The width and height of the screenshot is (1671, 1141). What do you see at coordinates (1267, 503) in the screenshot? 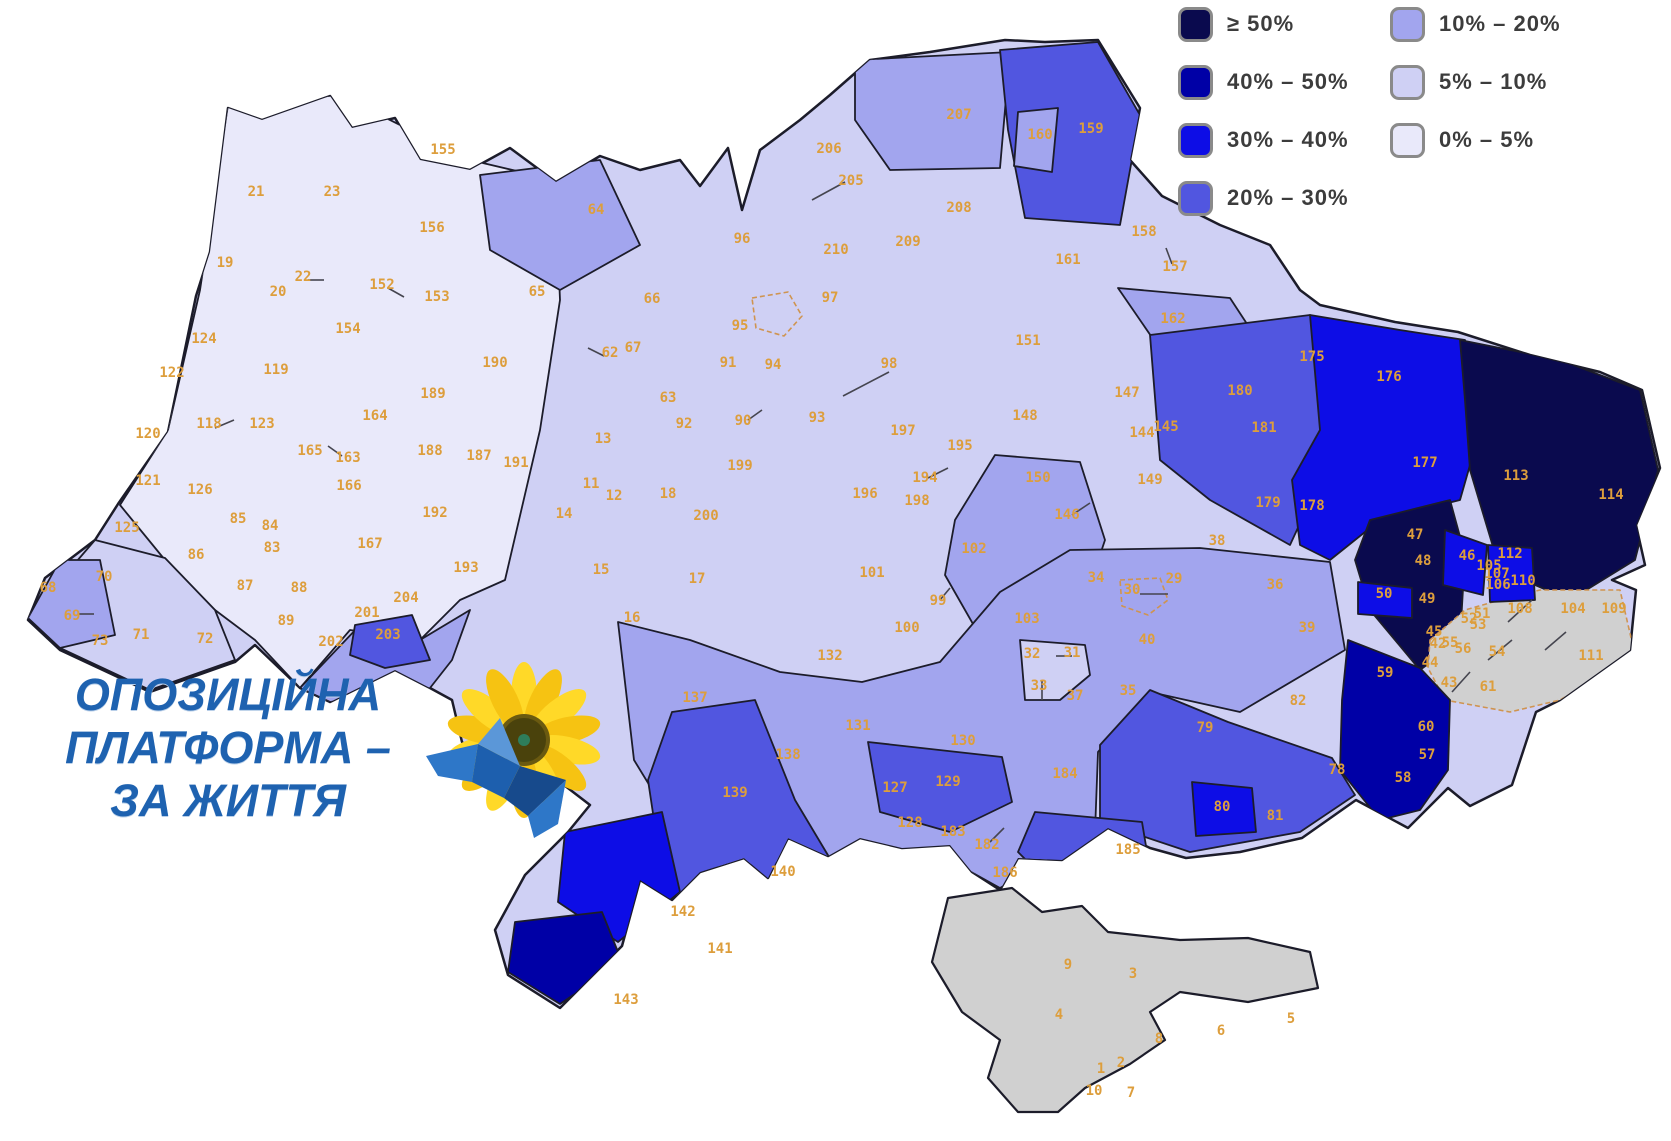
I see `district-label-179: 179` at bounding box center [1267, 503].